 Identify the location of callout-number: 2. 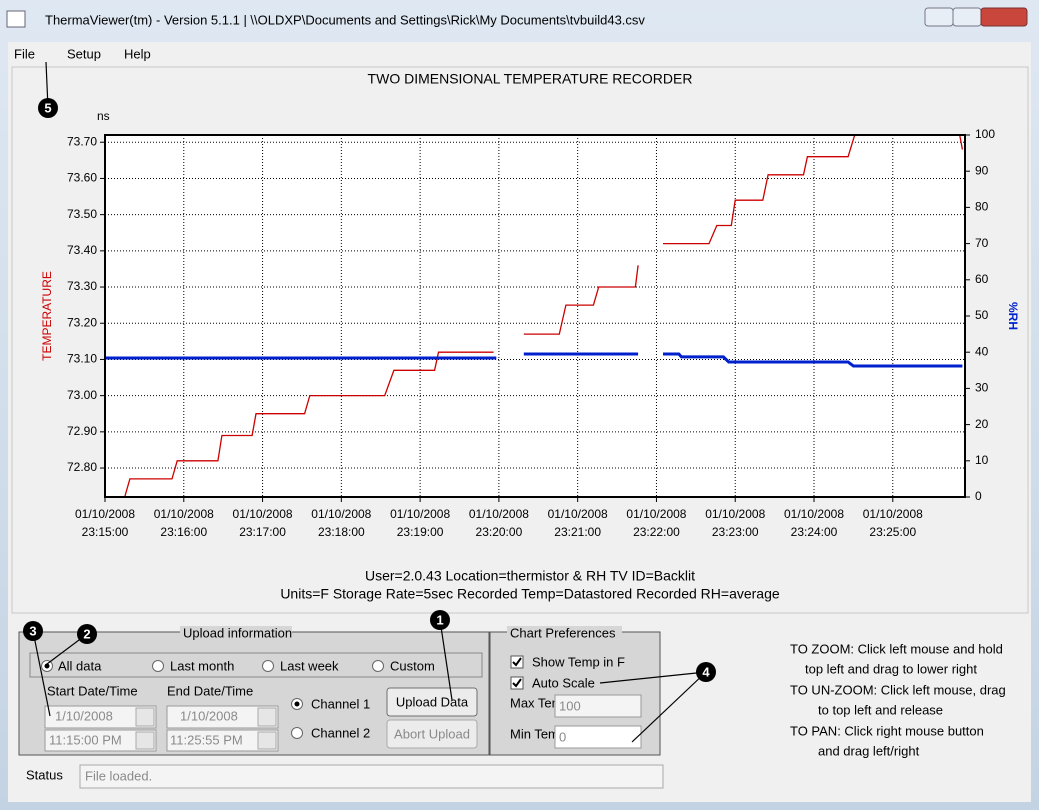
(86, 633).